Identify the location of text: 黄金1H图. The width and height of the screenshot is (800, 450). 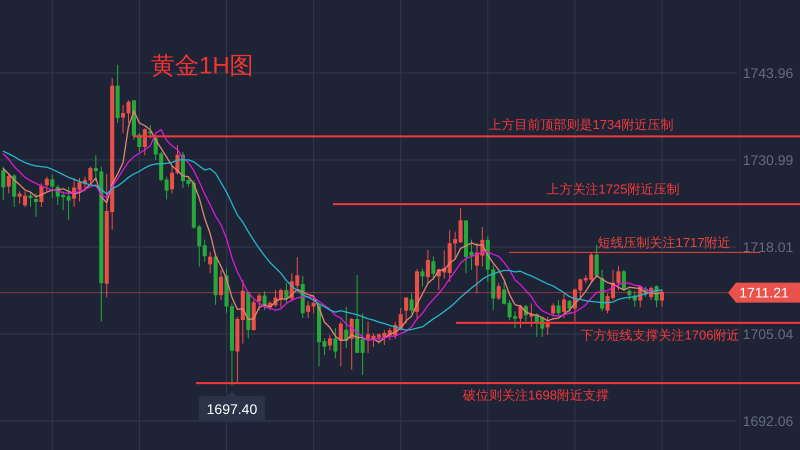
(202, 66).